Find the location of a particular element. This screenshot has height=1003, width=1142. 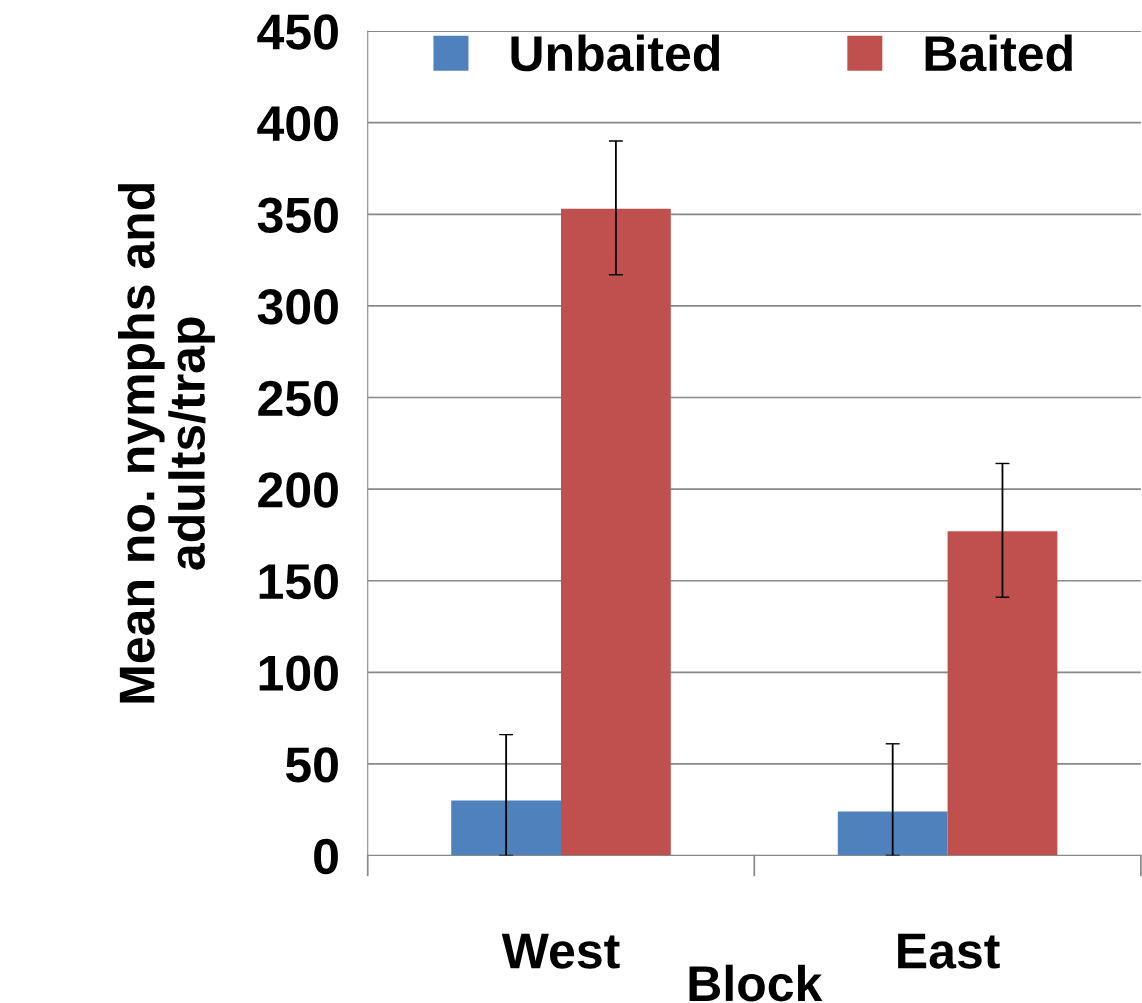

y-tick-label: 400 is located at coordinates (297, 123).